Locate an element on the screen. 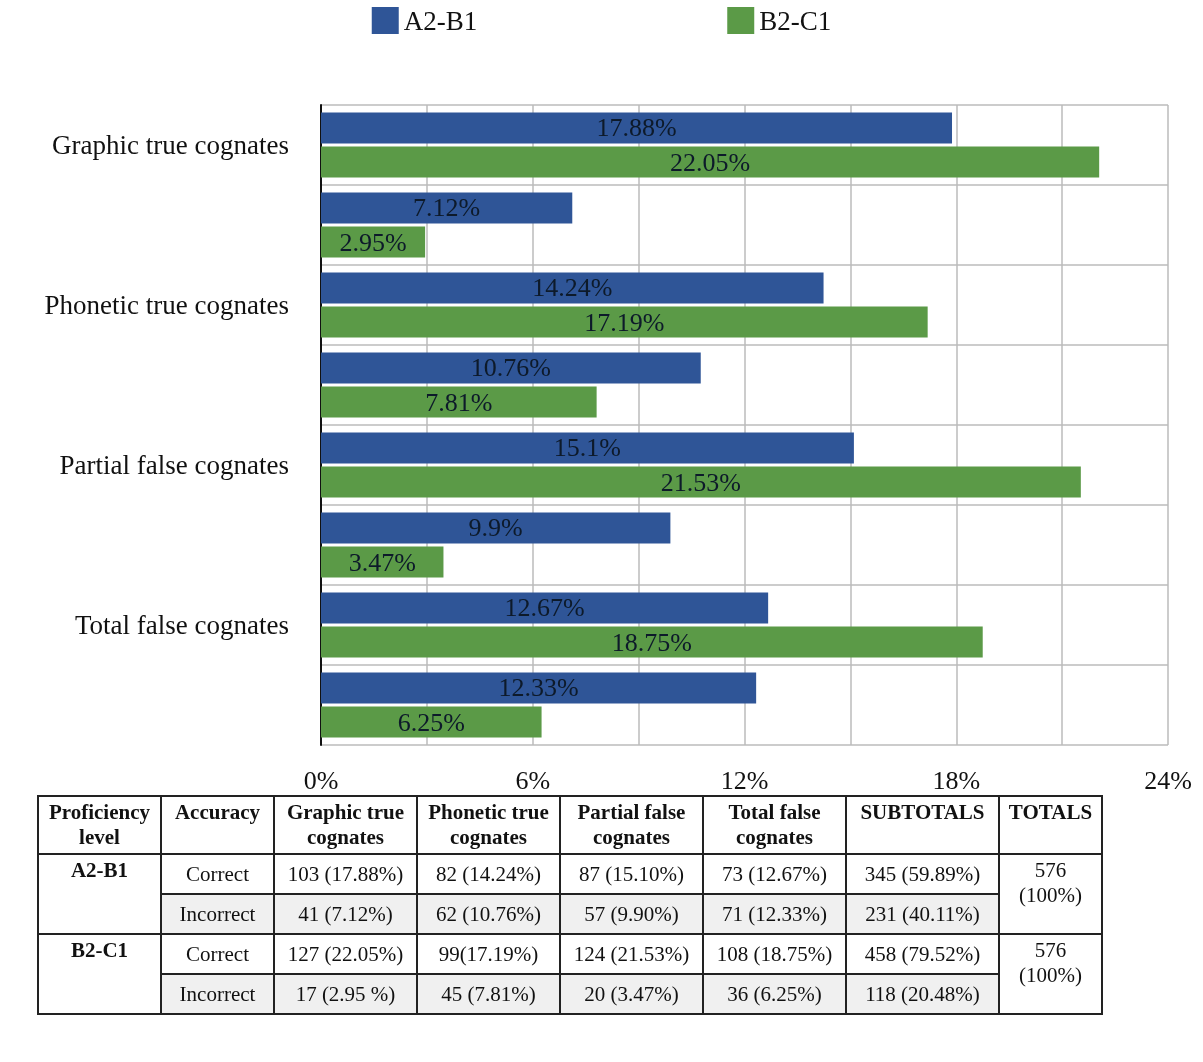 Image resolution: width=1203 pixels, height=1062 pixels. data-label: 15.1% is located at coordinates (587, 448).